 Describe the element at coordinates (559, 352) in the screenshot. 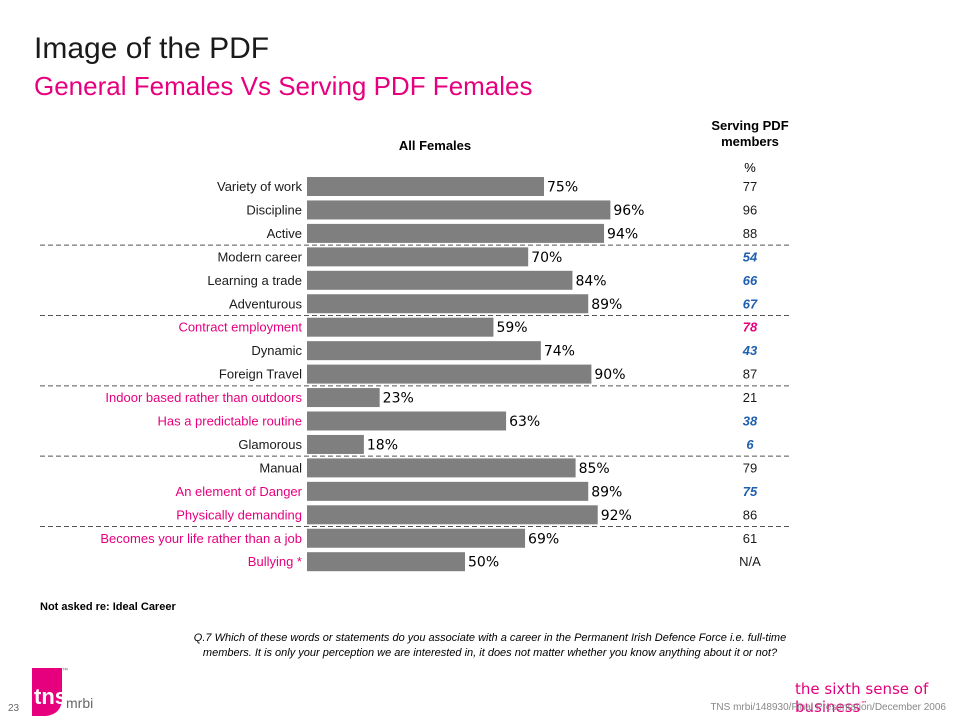

I see `bar-value-label: 74%` at that location.